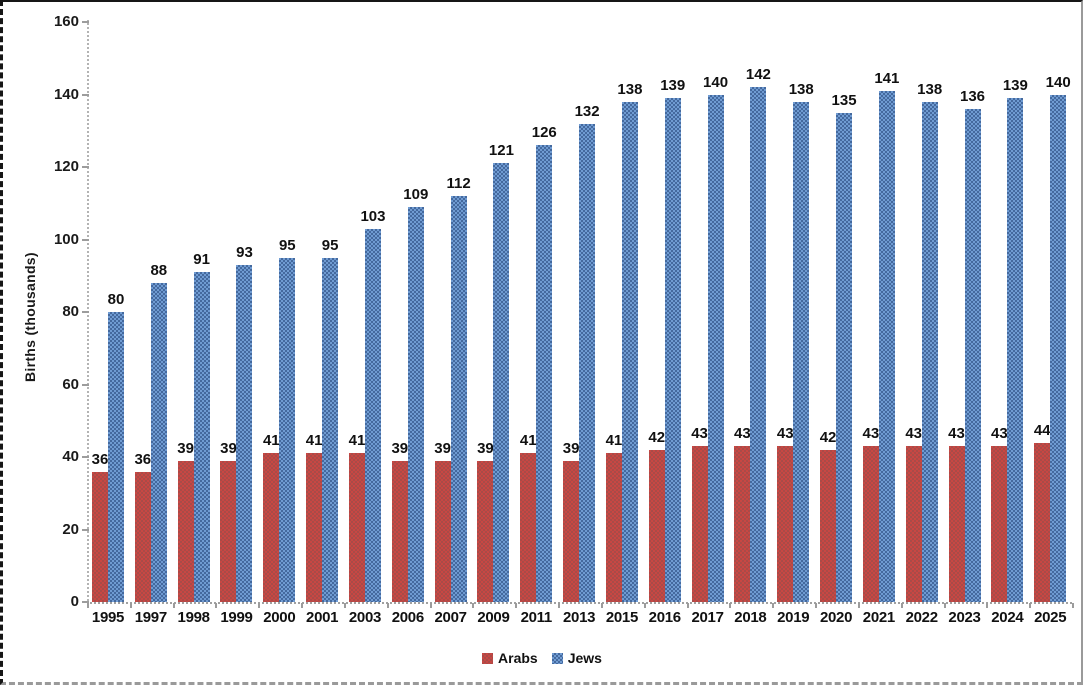 Image resolution: width=1083 pixels, height=685 pixels. Describe the element at coordinates (271, 527) in the screenshot. I see `bar-arabs-2000` at that location.